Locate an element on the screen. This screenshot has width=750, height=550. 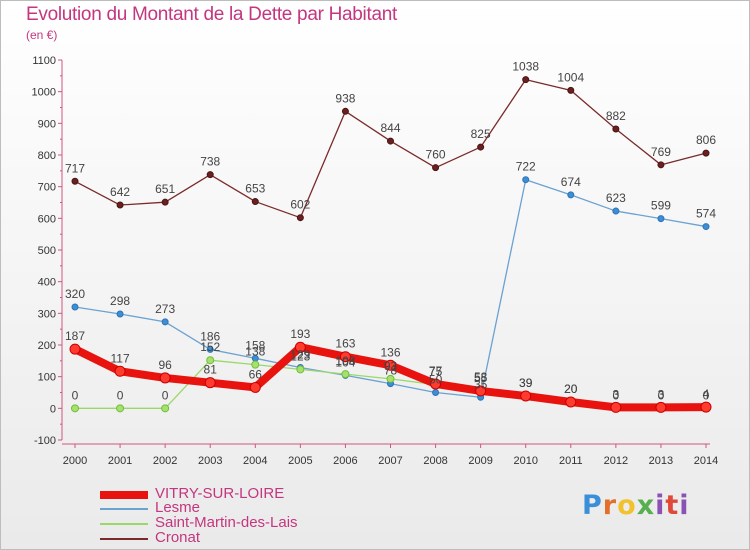
x-tick-label: 2014 is located at coordinates (706, 461).